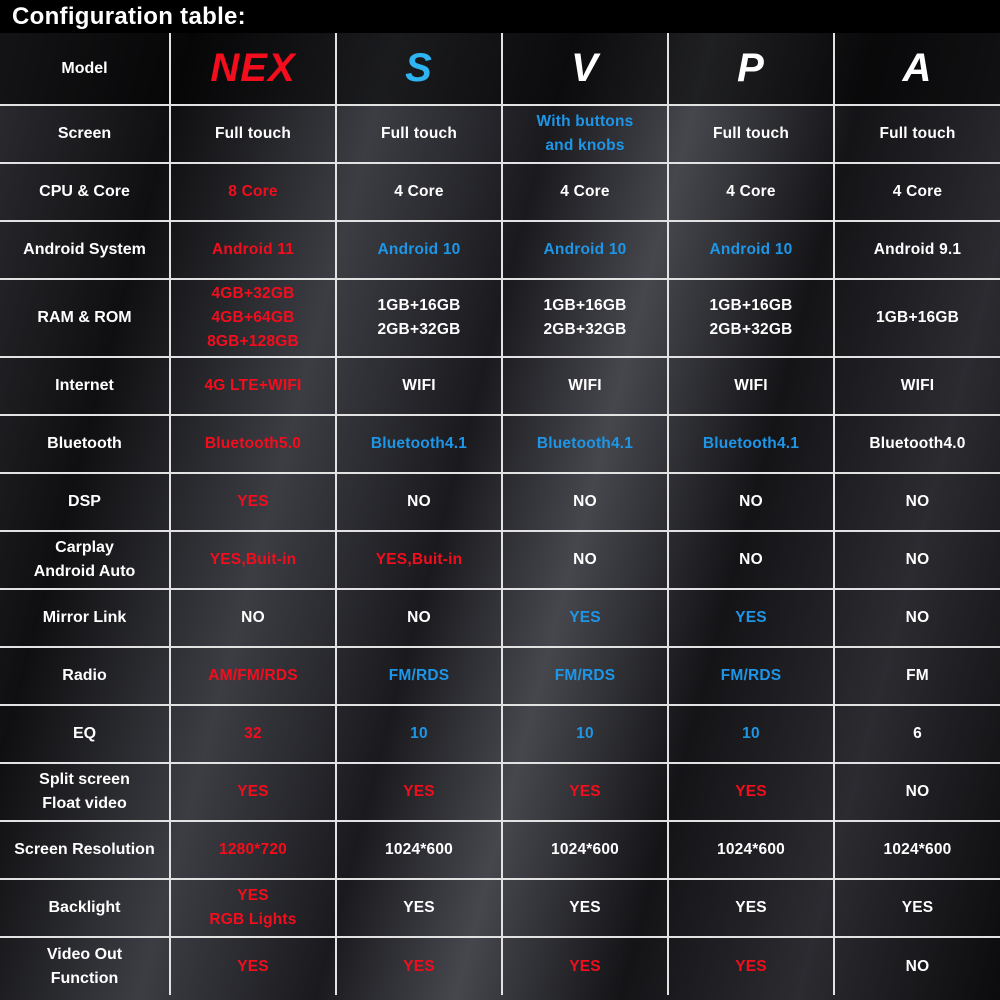  Describe the element at coordinates (585, 134) in the screenshot. I see `cell-screen-v: With buttons and knobs` at that location.